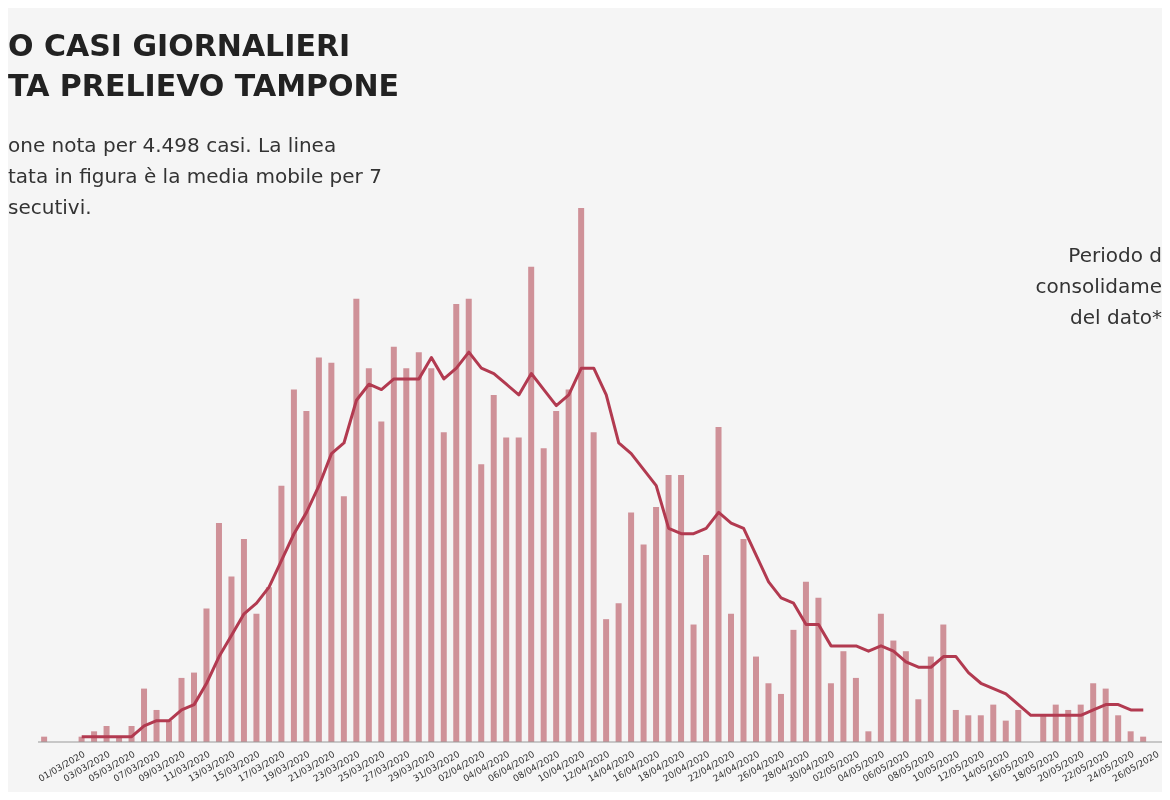 The width and height of the screenshot is (1170, 800). I want to click on annotation: Periodo d consolidame del dato*, so click(1098, 286).